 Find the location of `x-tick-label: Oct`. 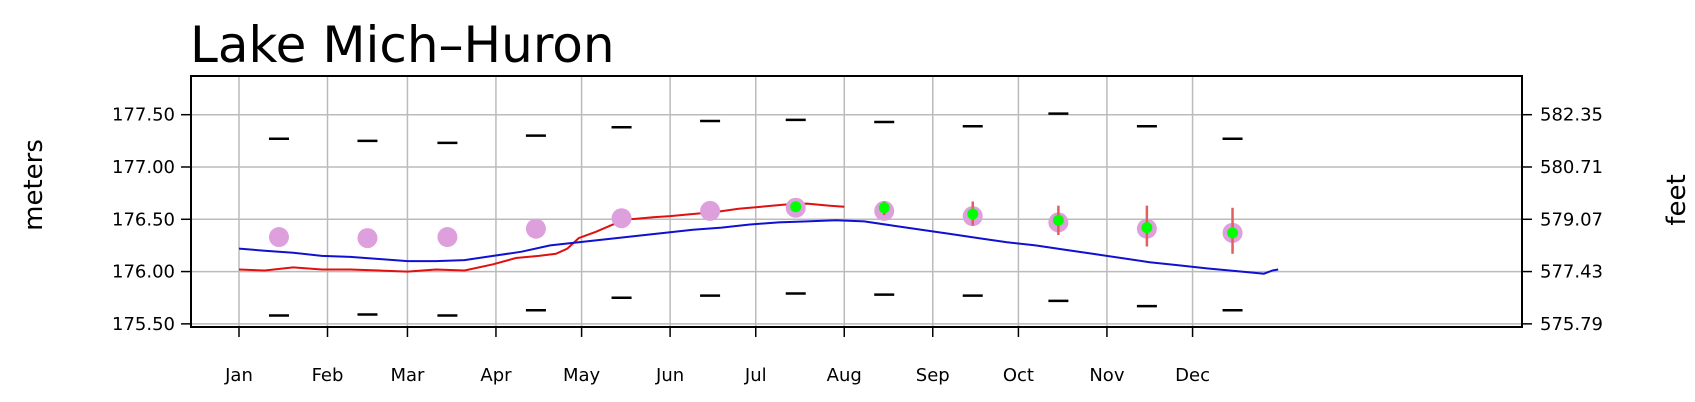

x-tick-label: Oct is located at coordinates (1018, 375).